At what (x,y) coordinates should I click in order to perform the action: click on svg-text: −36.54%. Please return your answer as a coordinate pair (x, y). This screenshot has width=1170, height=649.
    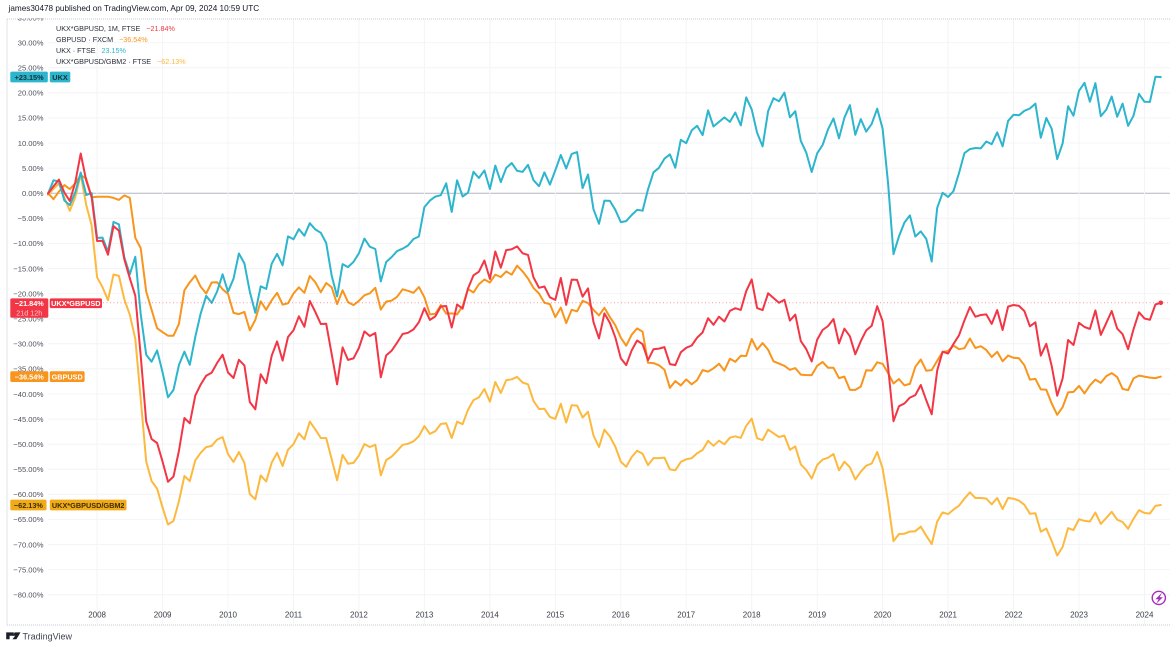
    Looking at the image, I should click on (30, 377).